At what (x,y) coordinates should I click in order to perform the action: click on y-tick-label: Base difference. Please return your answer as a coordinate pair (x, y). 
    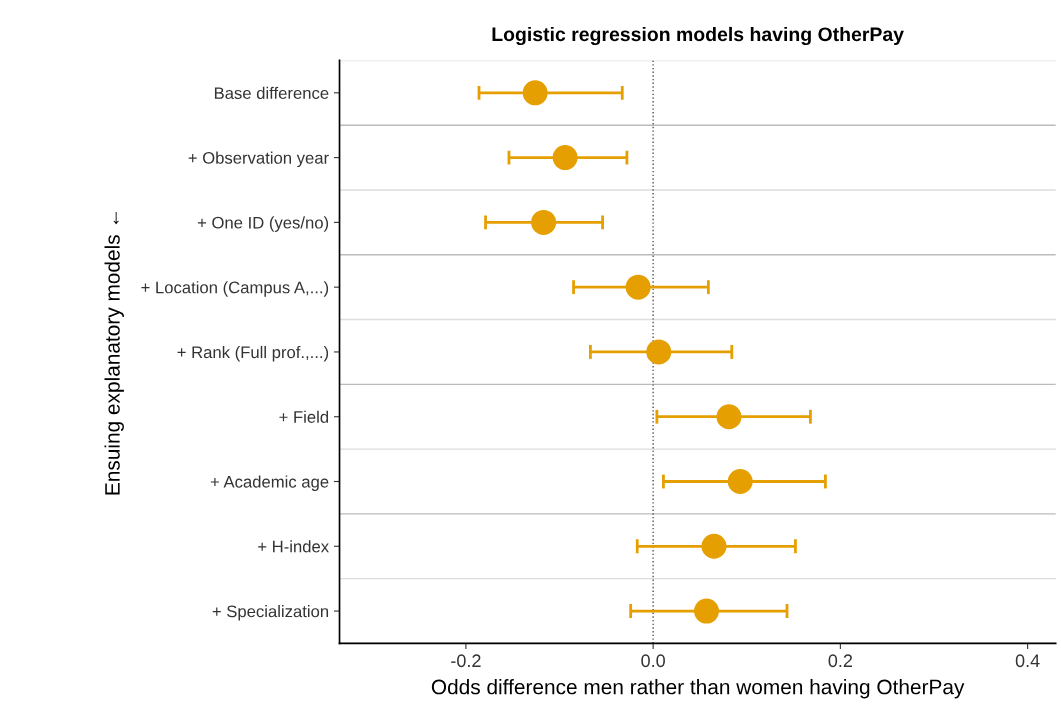
    Looking at the image, I should click on (271, 93).